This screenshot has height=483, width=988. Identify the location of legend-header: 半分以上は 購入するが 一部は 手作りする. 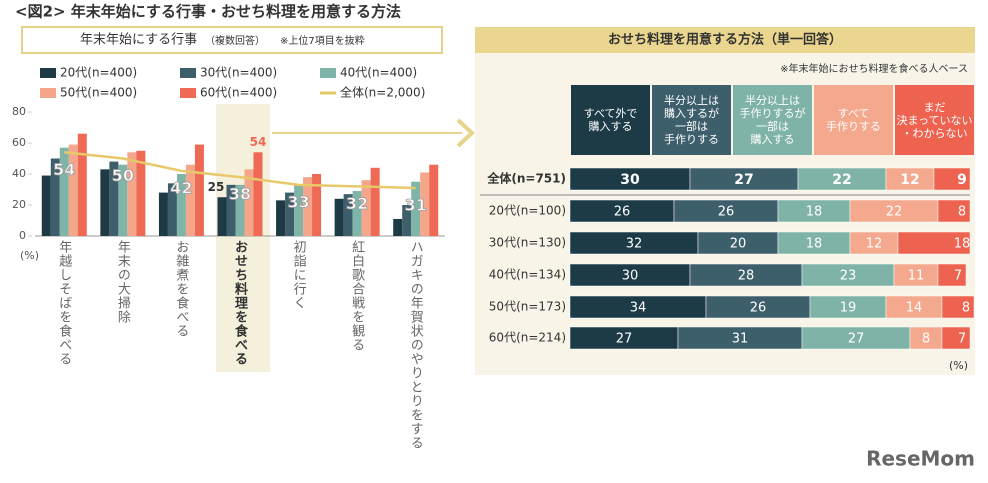
(691, 120).